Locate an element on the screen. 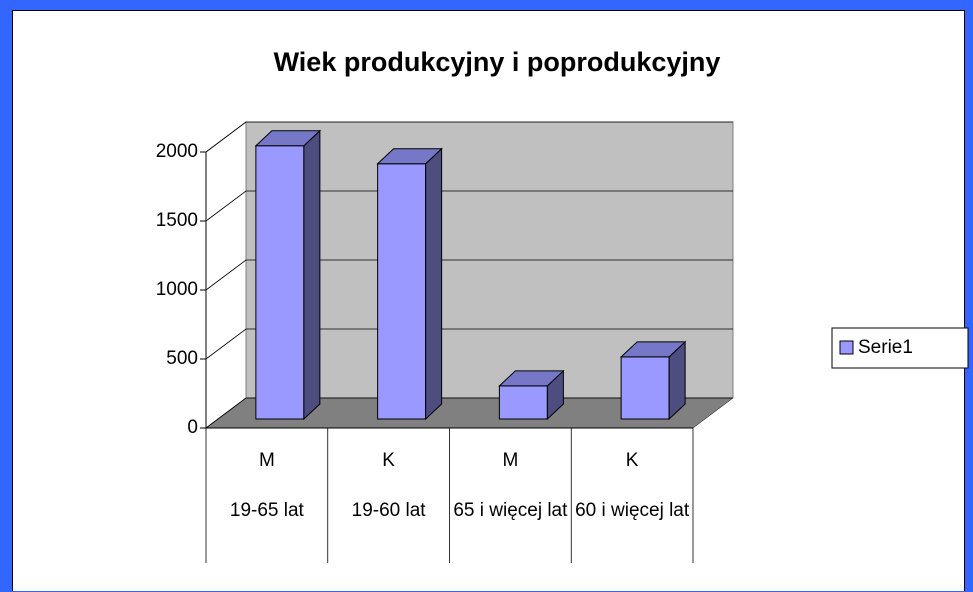 This screenshot has width=973, height=592. x-group-label: 60 i więcej lat is located at coordinates (632, 510).